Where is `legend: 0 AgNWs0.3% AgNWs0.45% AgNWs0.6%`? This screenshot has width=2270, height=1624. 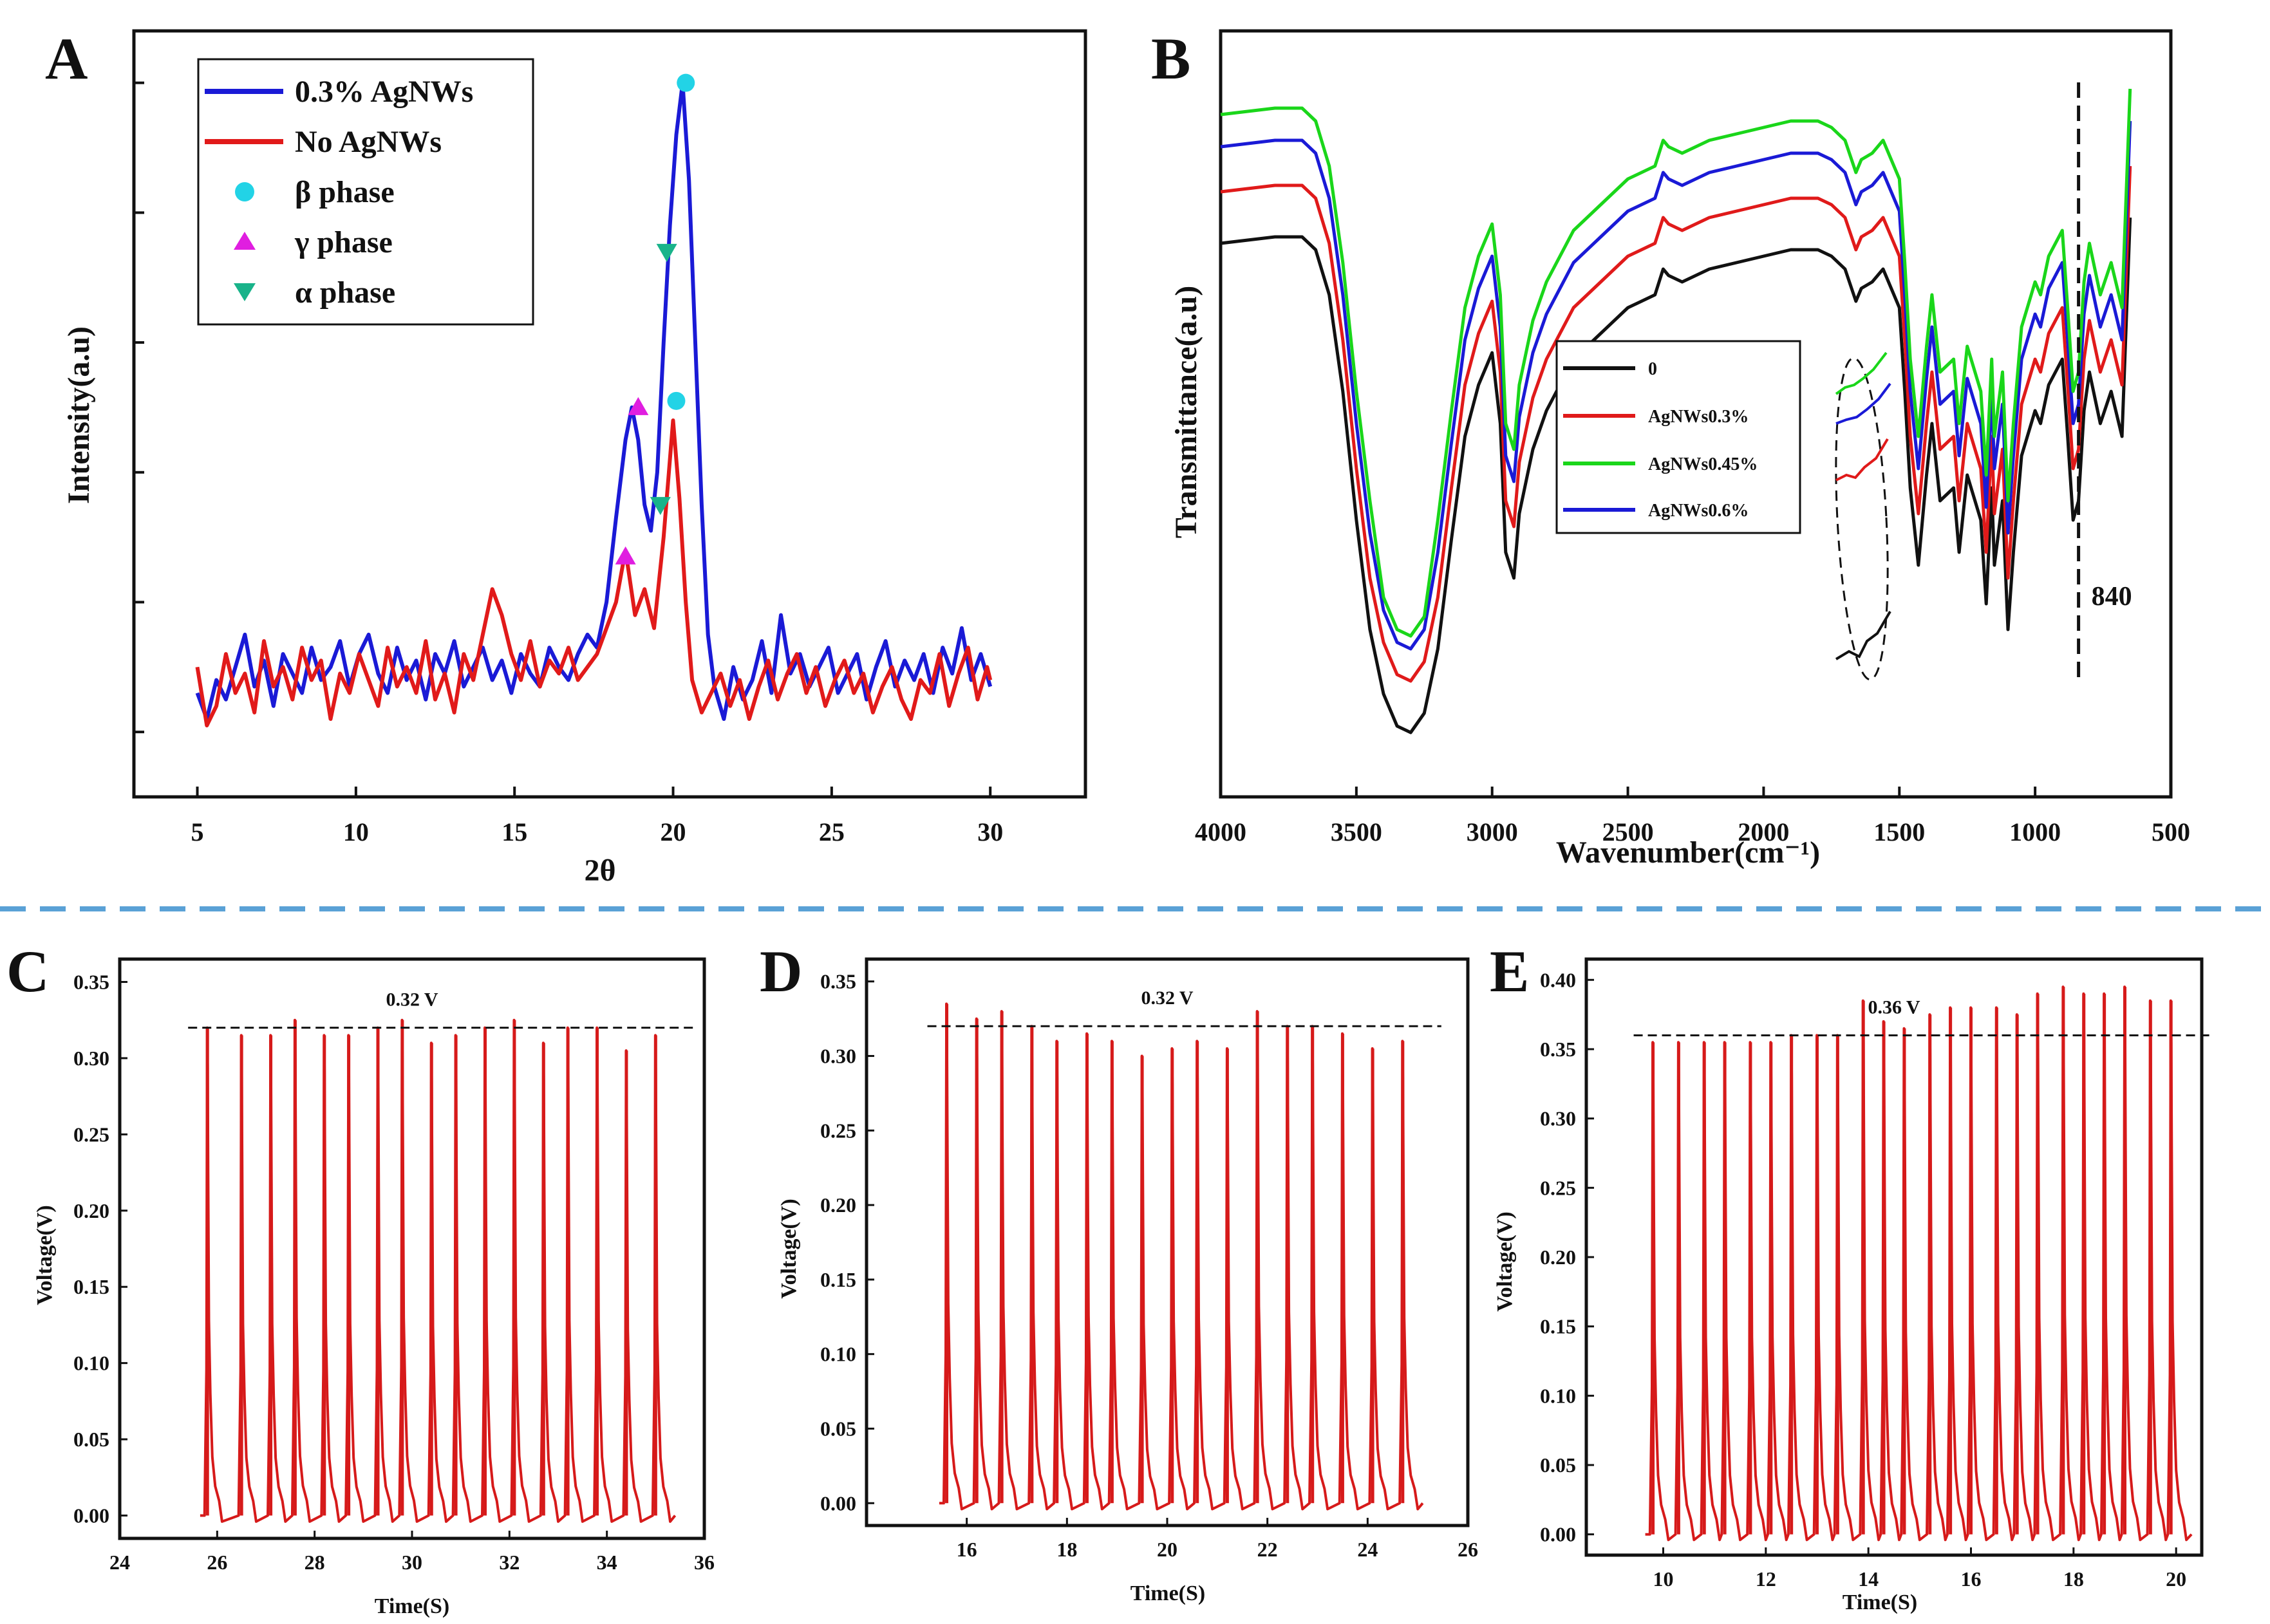 legend: 0 AgNWs0.3% AgNWs0.45% AgNWs0.6% is located at coordinates (1678, 437).